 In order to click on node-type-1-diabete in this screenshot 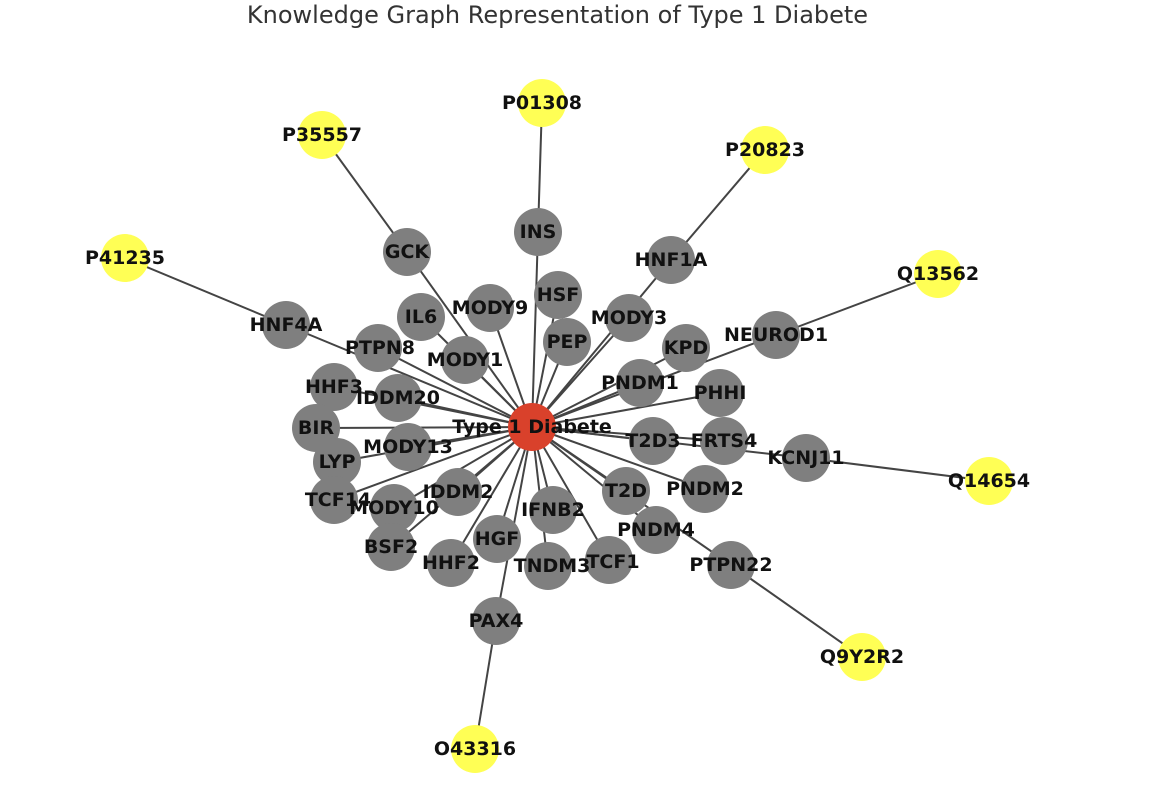, I will do `click(532, 427)`.